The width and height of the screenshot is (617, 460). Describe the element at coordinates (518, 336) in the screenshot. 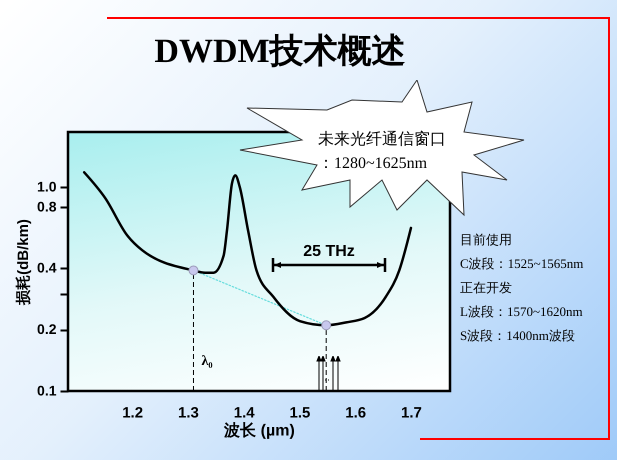

I see `text: S波段：1400nm波段` at that location.